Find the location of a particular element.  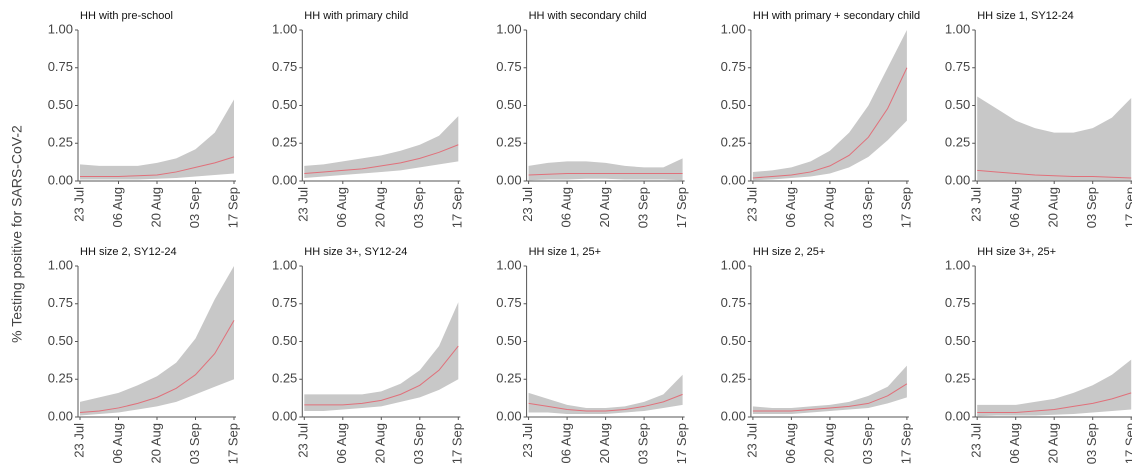

panel-title: HH size 1, 25+ is located at coordinates (565, 252).